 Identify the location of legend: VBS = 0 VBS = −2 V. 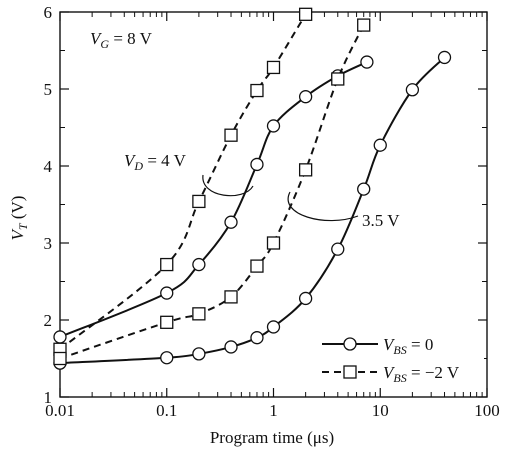
(398, 355).